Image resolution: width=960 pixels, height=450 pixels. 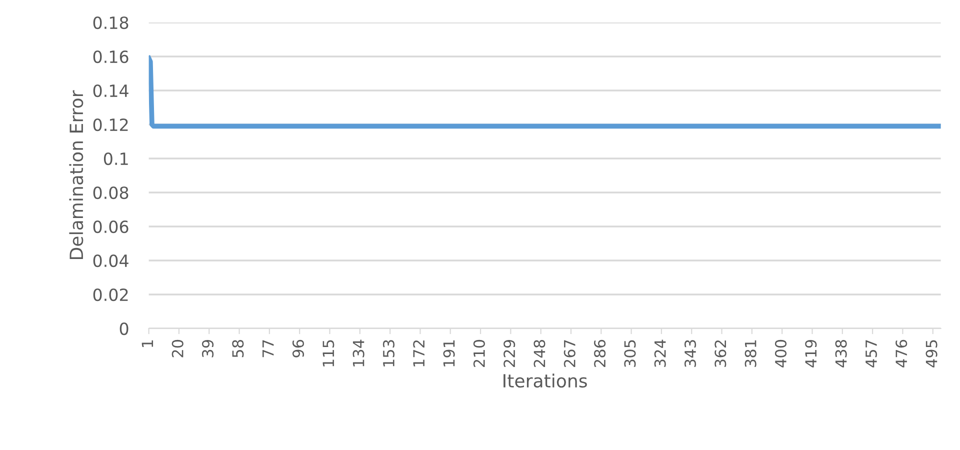 What do you see at coordinates (148, 343) in the screenshot?
I see `x-tick-label: 1` at bounding box center [148, 343].